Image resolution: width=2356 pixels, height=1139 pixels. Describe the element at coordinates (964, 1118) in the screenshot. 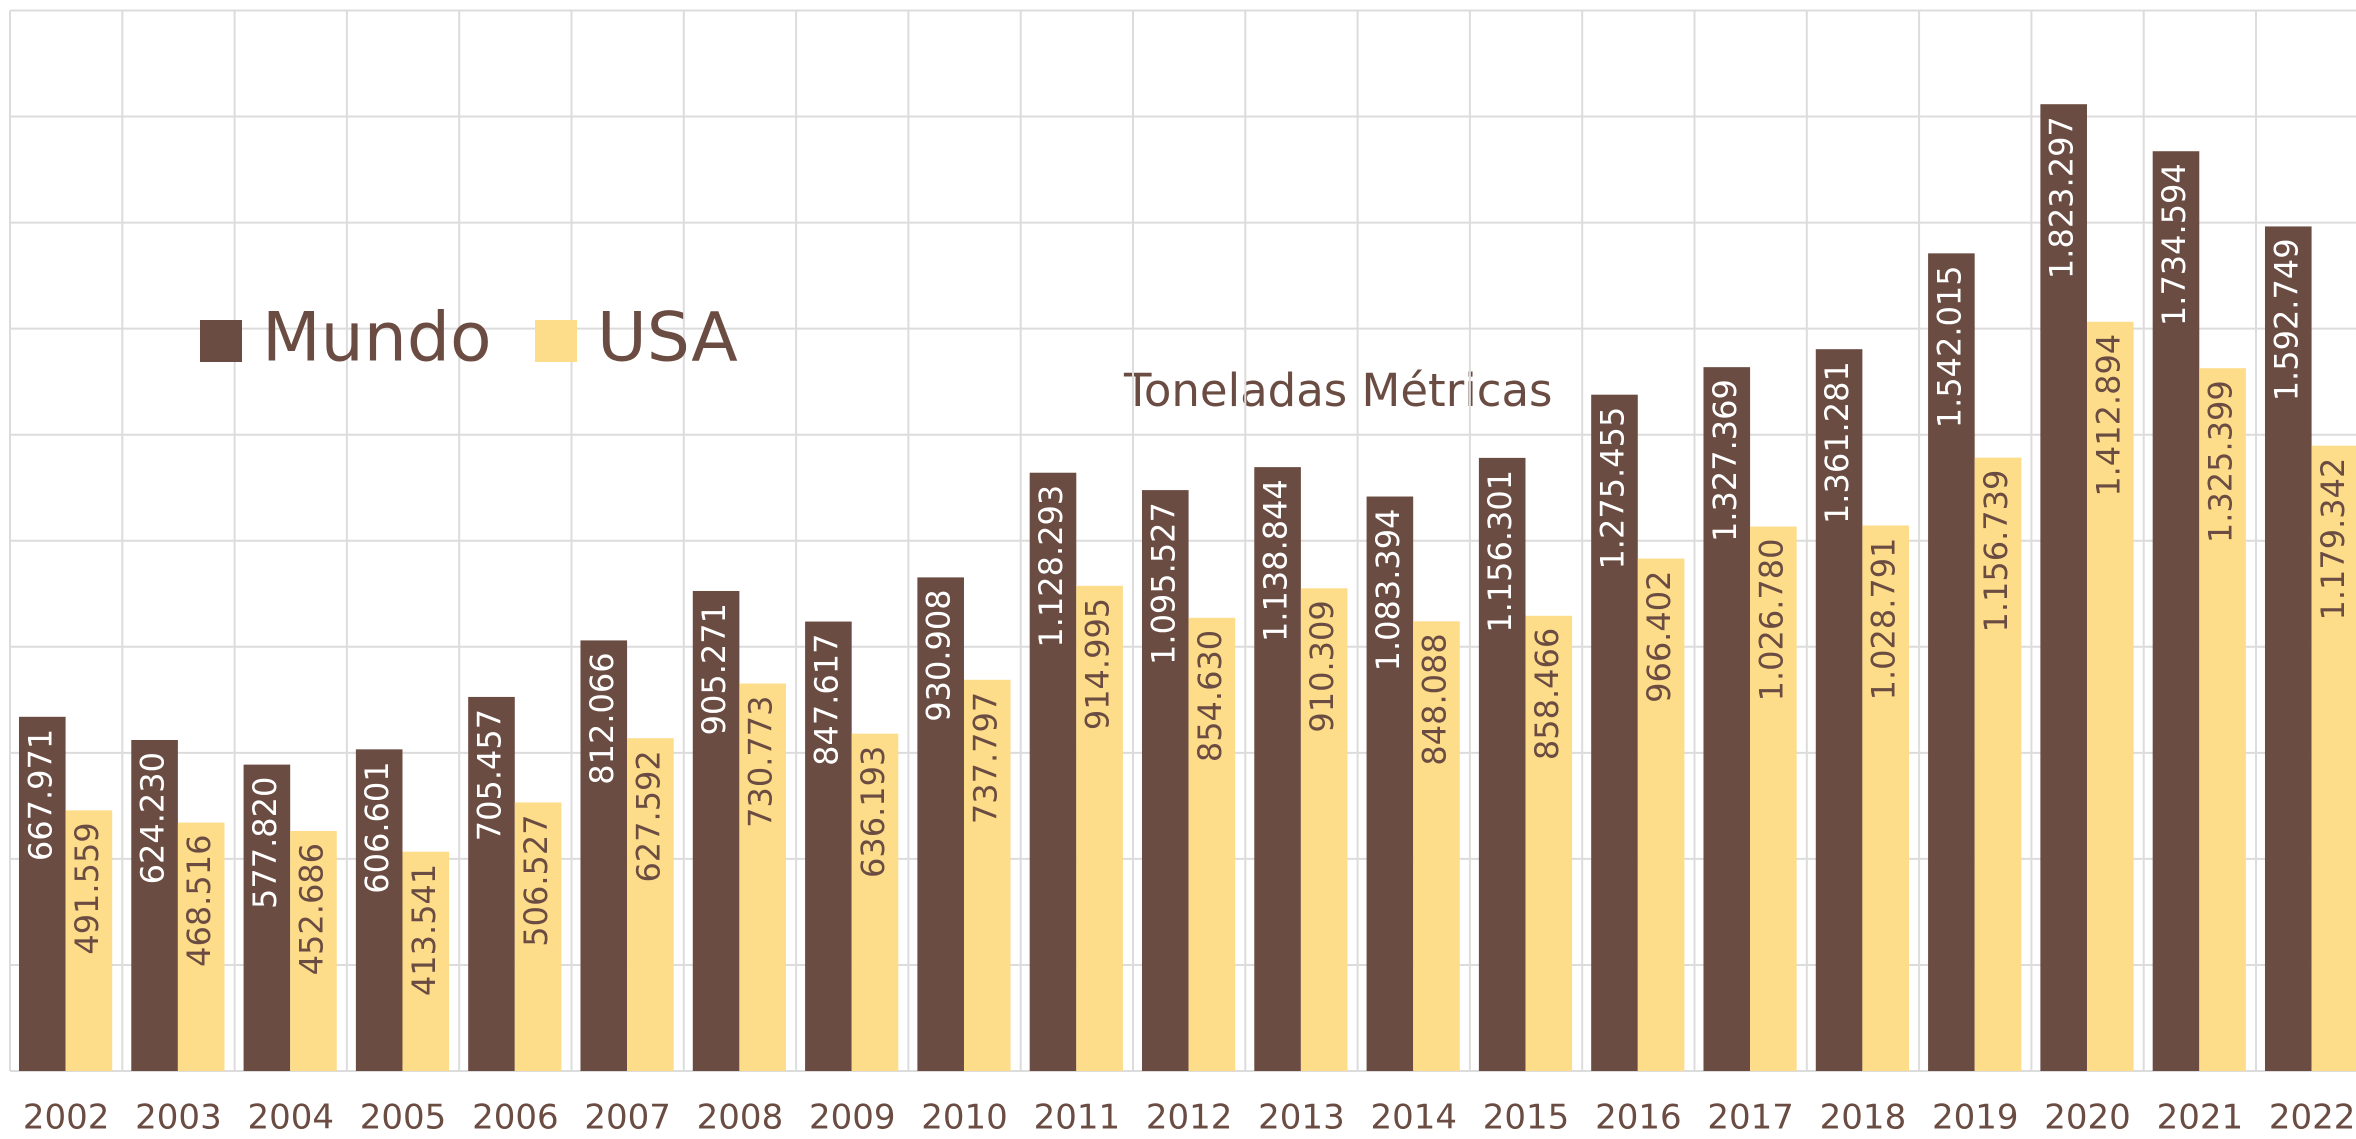

I see `x-tick-label: 2010` at that location.